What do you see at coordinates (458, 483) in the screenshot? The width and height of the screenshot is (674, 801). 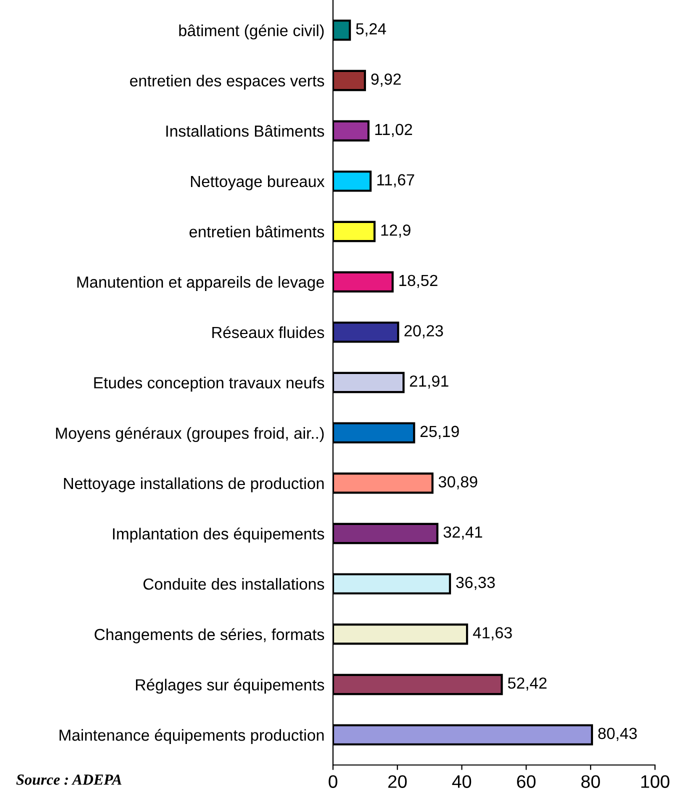 I see `data-label: 30,89` at bounding box center [458, 483].